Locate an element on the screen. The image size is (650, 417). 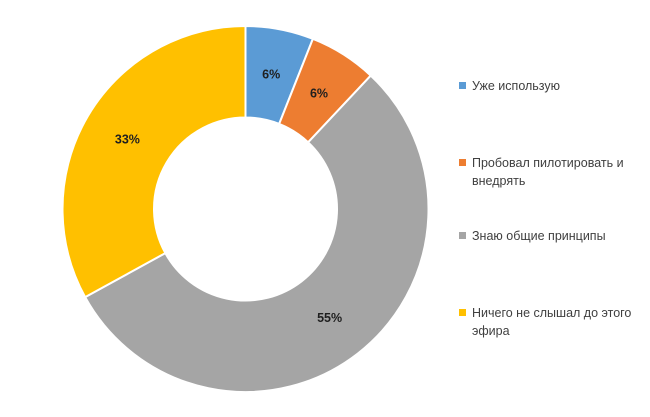
data-label-slice-1: 6% is located at coordinates (271, 75).